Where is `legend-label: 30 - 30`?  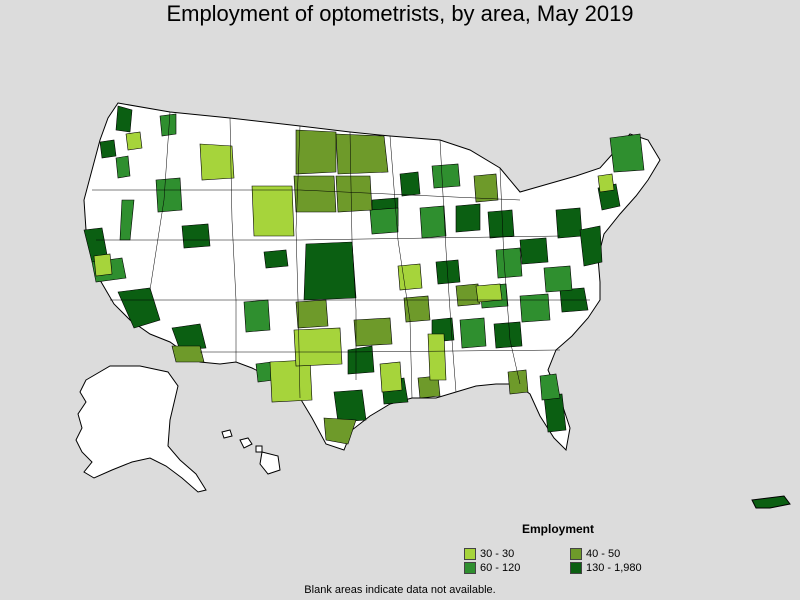
legend-label: 30 - 30 is located at coordinates (497, 554).